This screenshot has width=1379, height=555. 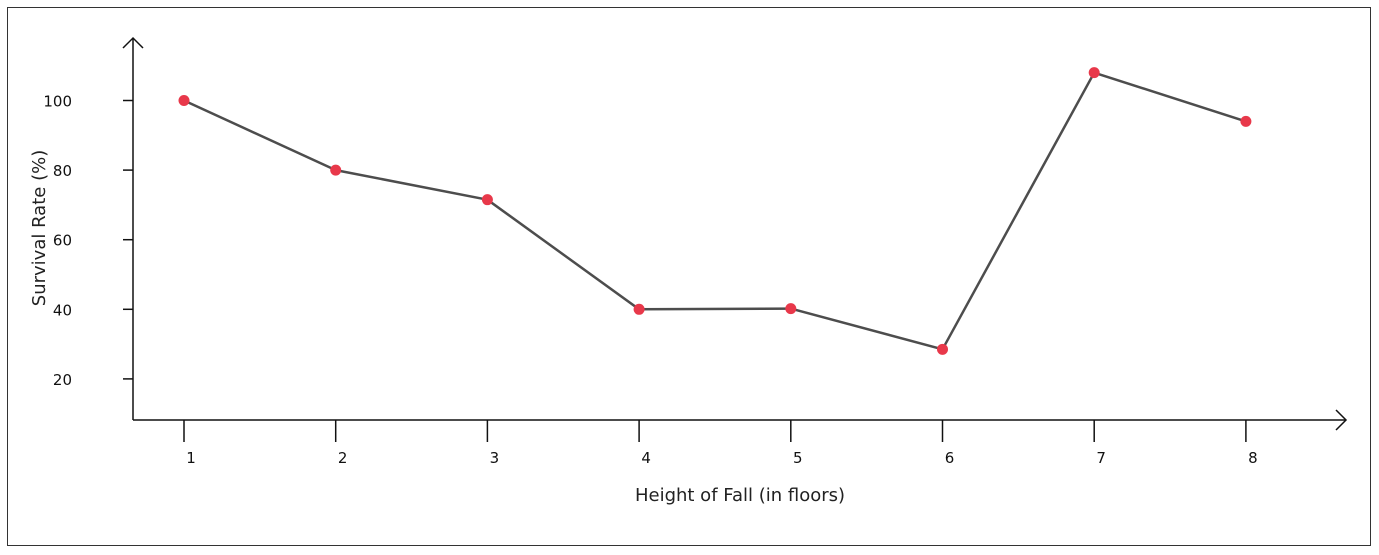 What do you see at coordinates (62, 310) in the screenshot?
I see `y-tick-label: 40` at bounding box center [62, 310].